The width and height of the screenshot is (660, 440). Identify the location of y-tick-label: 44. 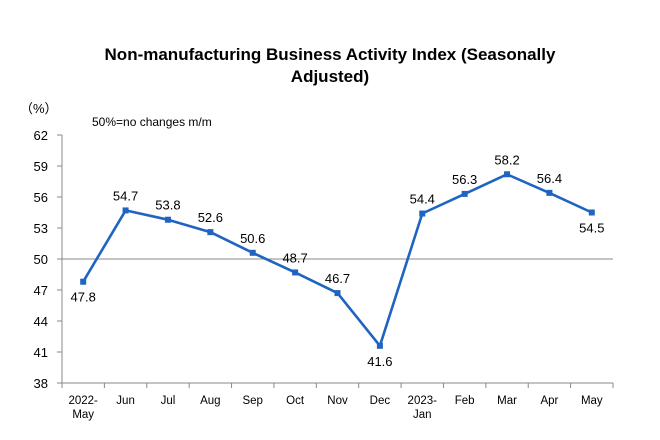
(41, 321).